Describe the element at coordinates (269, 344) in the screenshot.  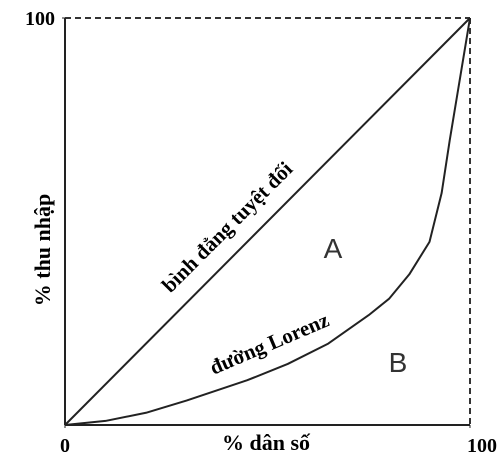
I see `series-label: đường Lorenz` at that location.